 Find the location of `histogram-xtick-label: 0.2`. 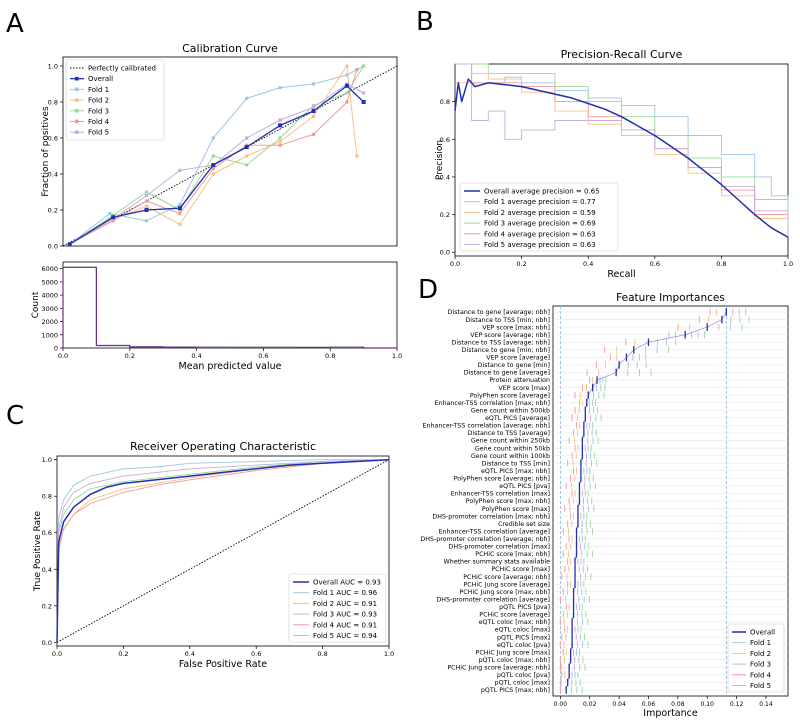

histogram-xtick-label: 0.2 is located at coordinates (130, 356).